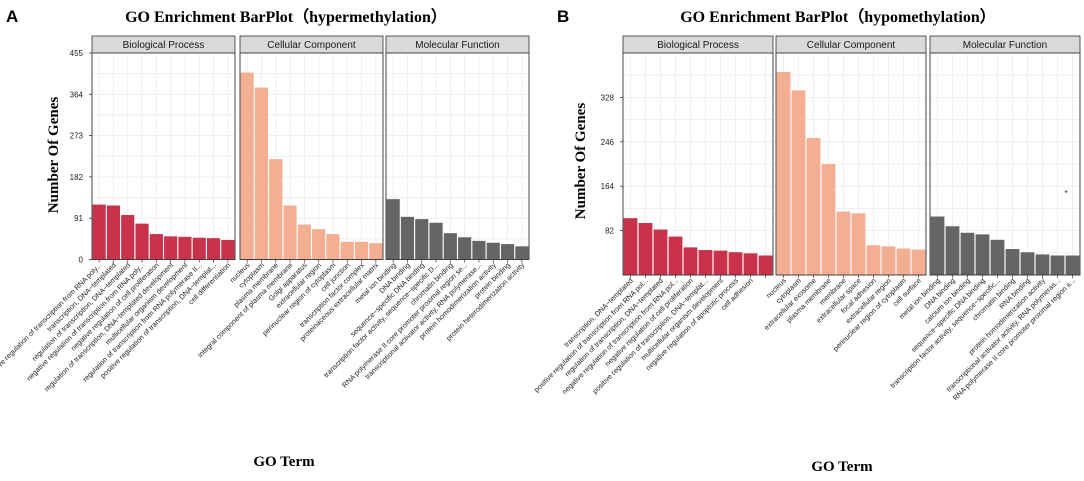 The height and width of the screenshot is (481, 1084). Describe the element at coordinates (1065, 193) in the screenshot. I see `stray-annotation-mark: *` at that location.